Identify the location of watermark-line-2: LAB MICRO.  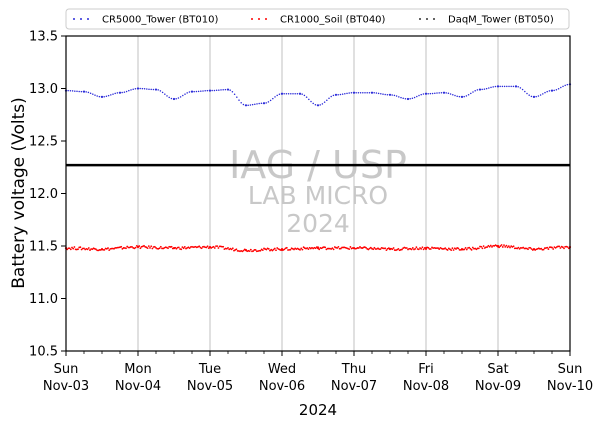
(318, 195).